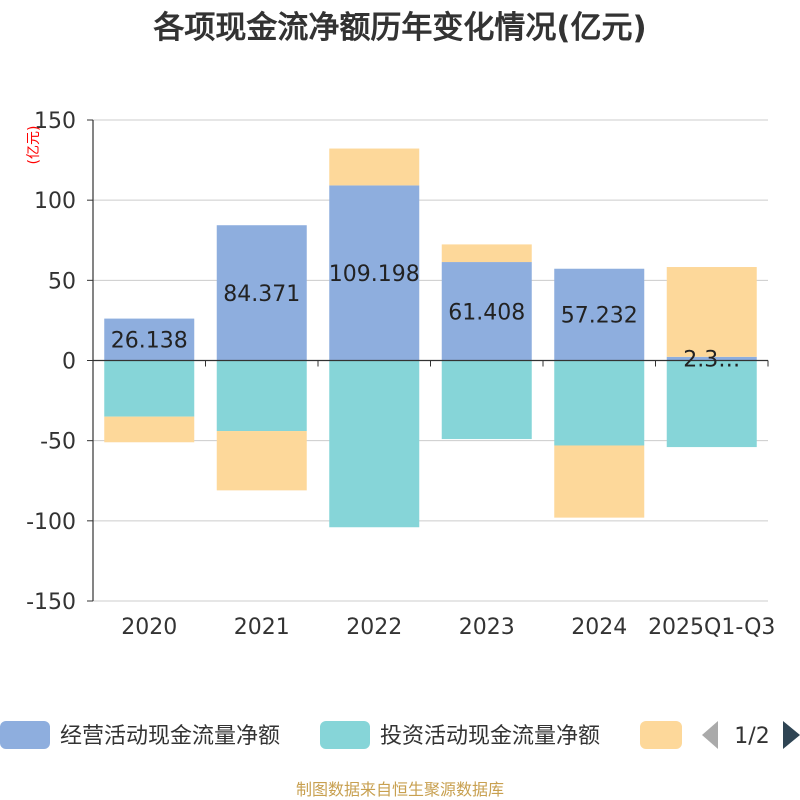 The width and height of the screenshot is (800, 800). I want to click on legend-swatch-financing, so click(661, 735).